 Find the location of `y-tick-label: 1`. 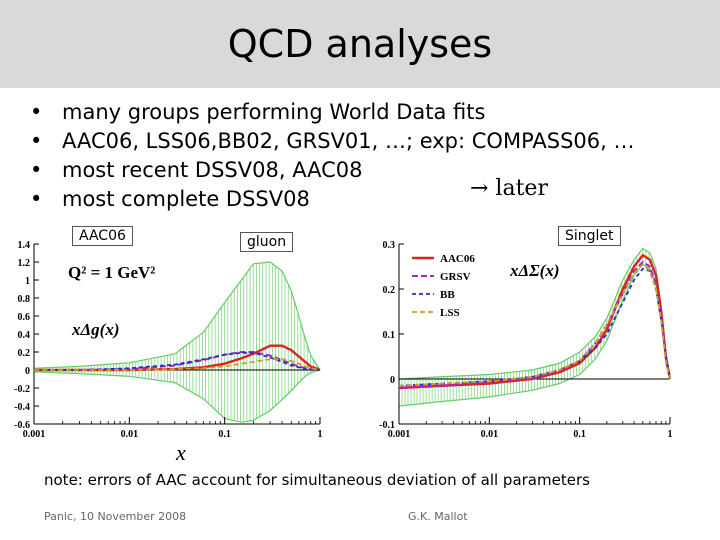

y-tick-label: 1 is located at coordinates (27, 281).